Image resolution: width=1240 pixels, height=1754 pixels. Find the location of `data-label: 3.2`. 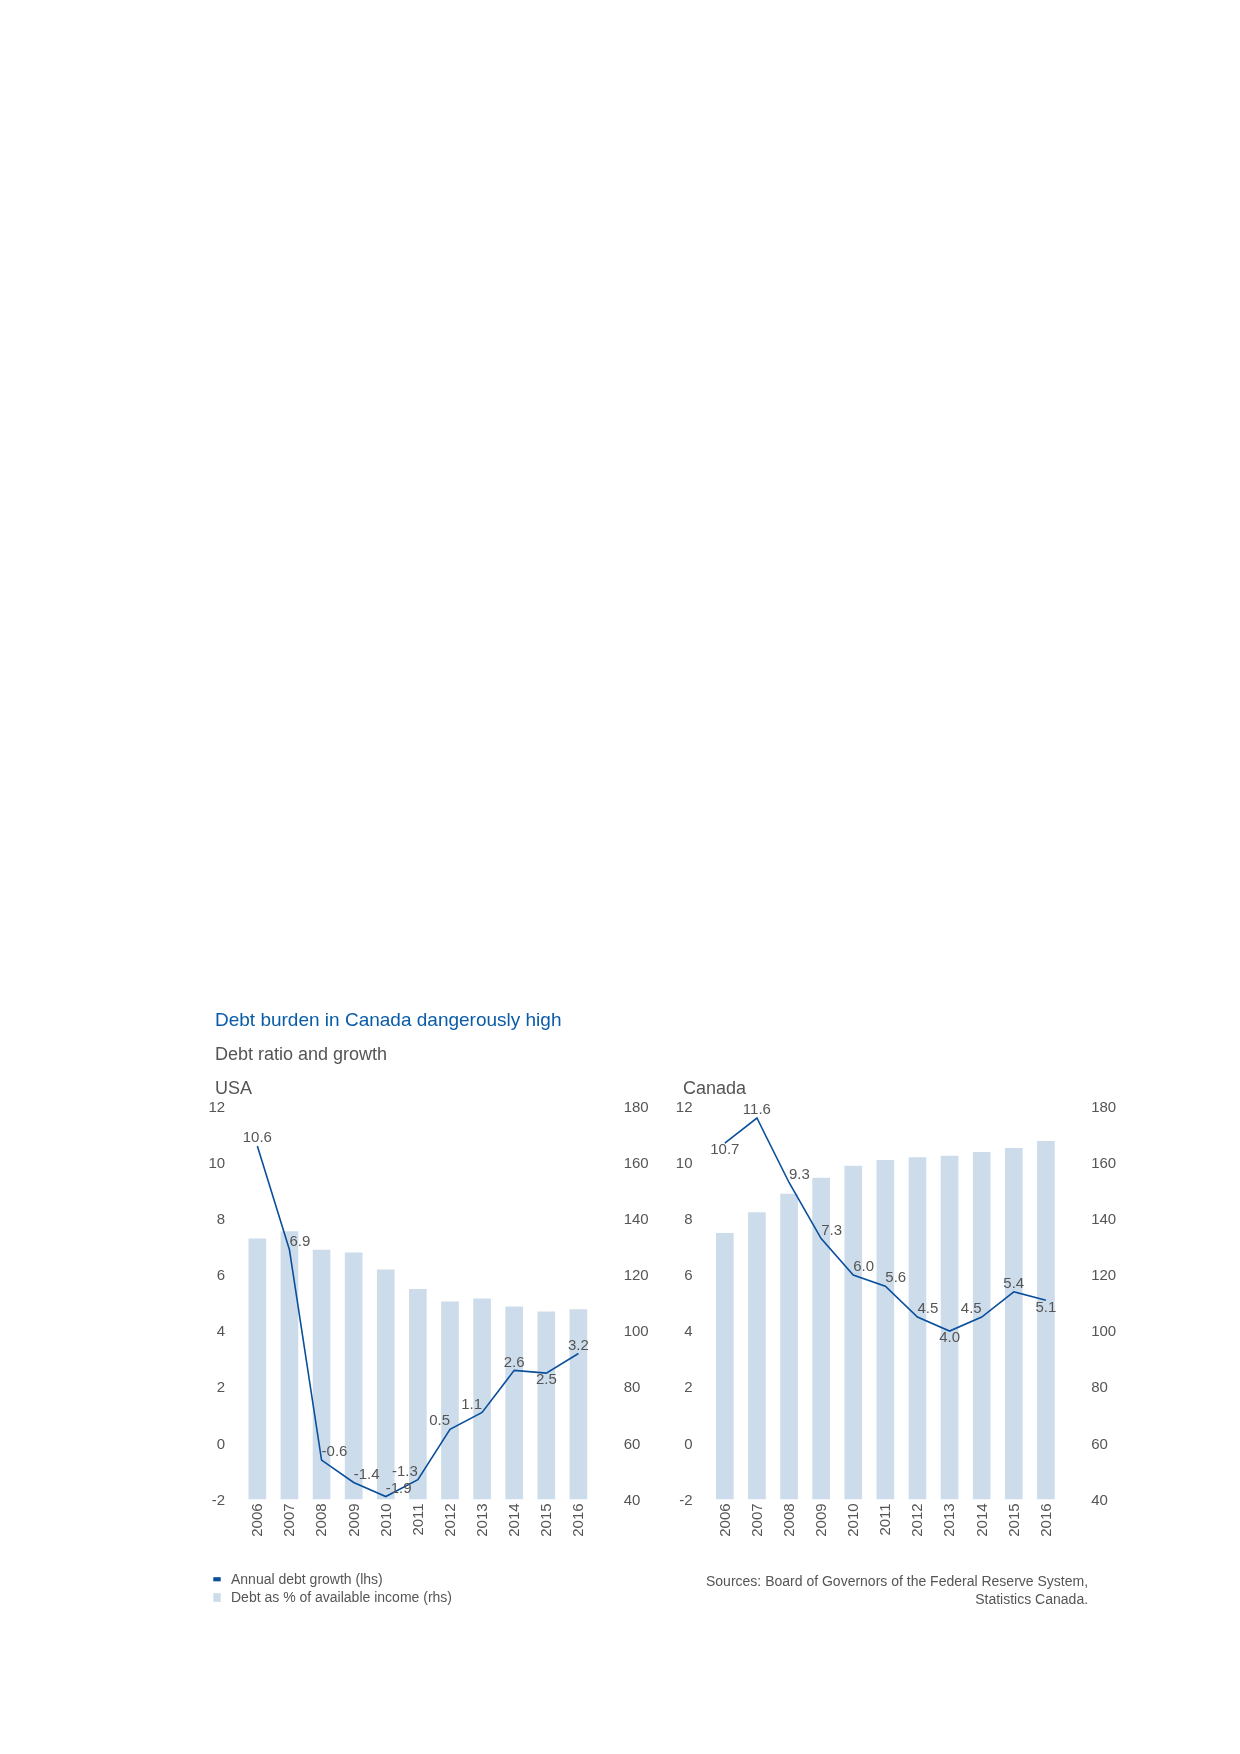

data-label: 3.2 is located at coordinates (578, 1344).